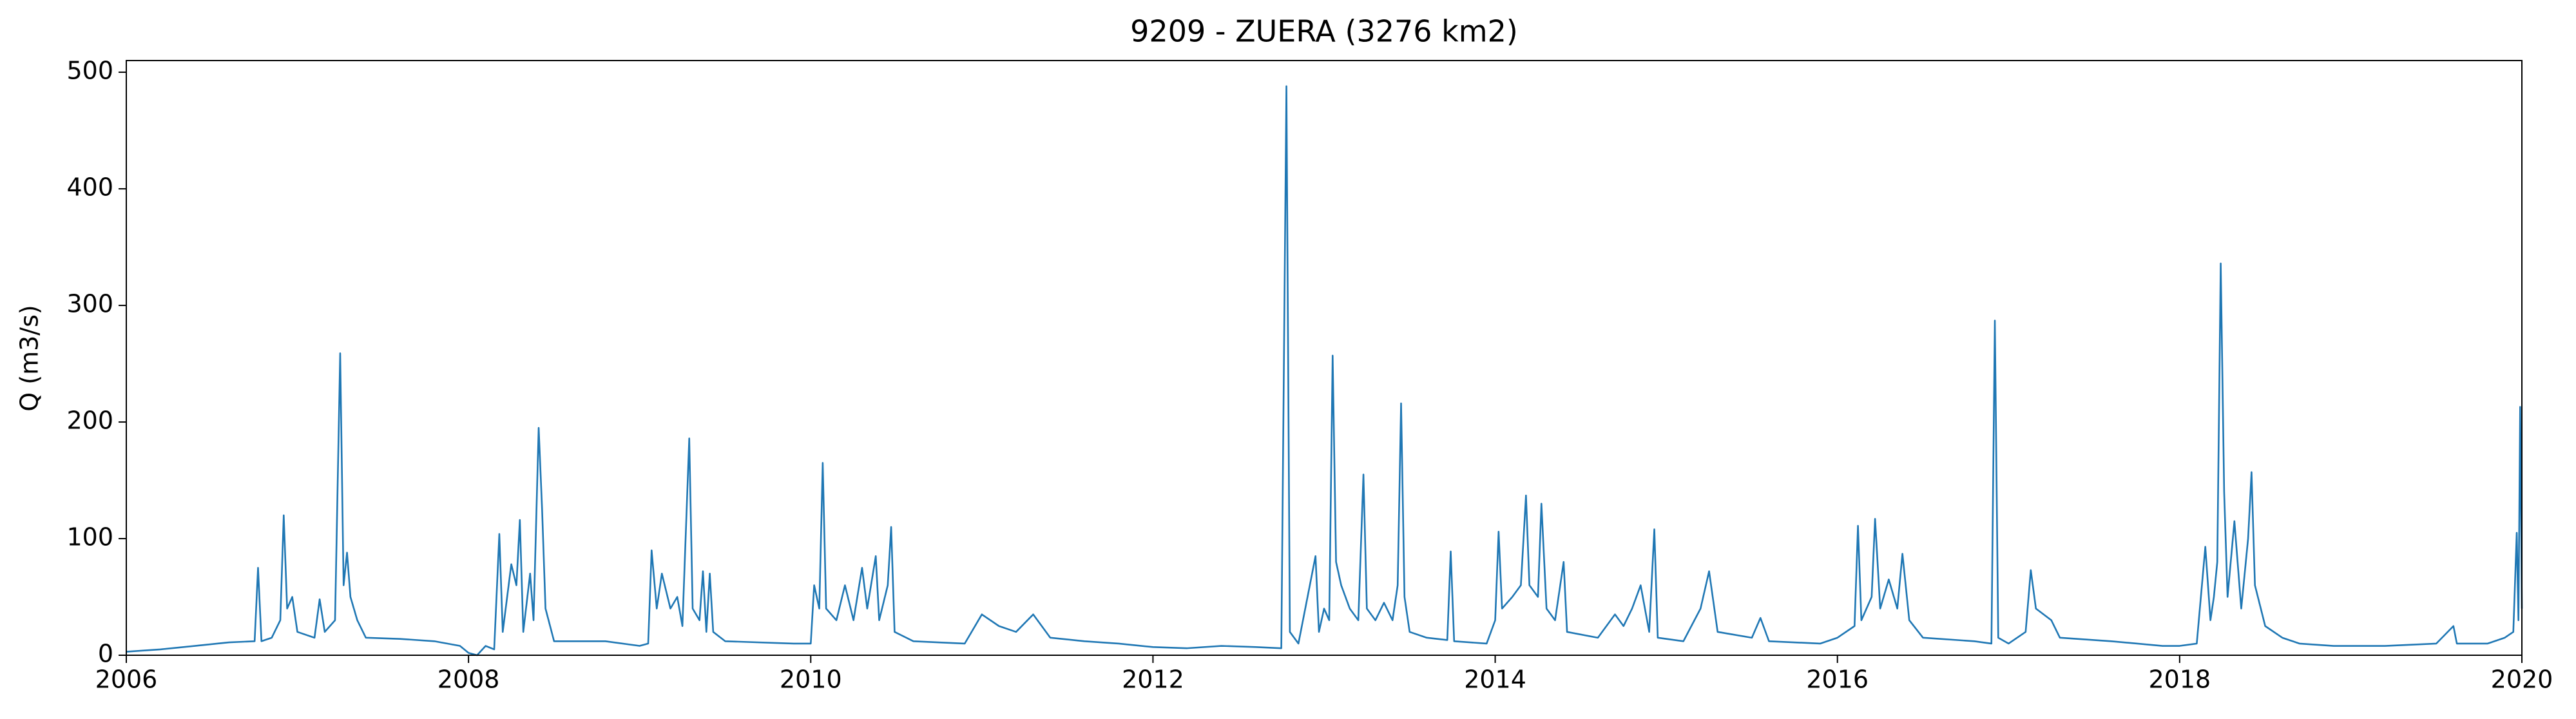  Describe the element at coordinates (1838, 680) in the screenshot. I see `x-tick-label: 2016` at that location.